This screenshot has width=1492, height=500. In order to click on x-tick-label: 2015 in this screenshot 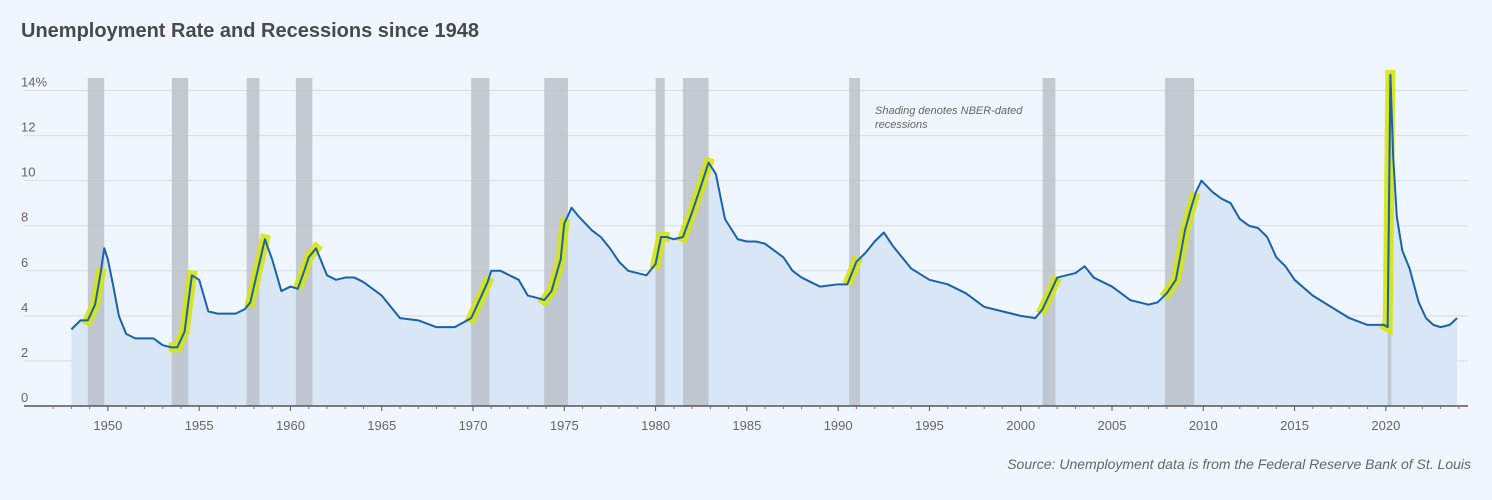, I will do `click(1294, 425)`.